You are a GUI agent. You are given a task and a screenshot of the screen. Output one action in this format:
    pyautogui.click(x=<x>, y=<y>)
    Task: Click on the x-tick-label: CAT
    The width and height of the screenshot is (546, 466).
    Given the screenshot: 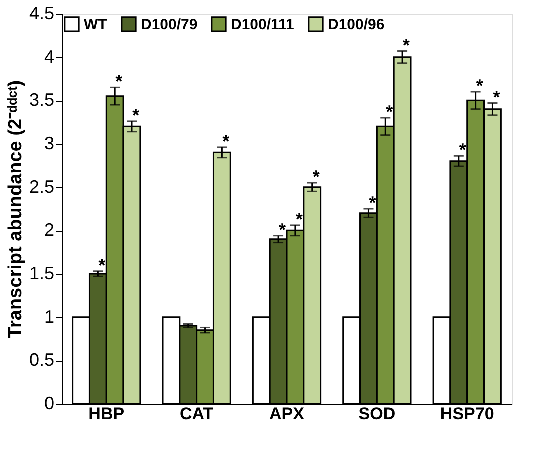 What is the action you would take?
    pyautogui.click(x=197, y=414)
    